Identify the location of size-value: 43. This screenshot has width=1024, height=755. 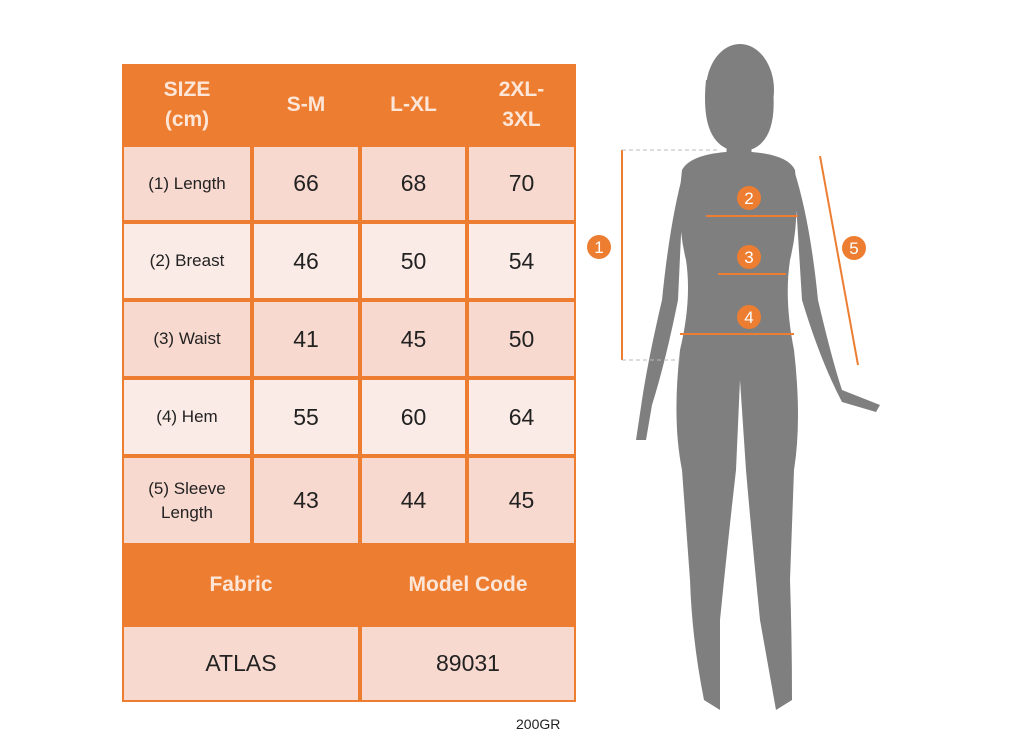
(306, 500).